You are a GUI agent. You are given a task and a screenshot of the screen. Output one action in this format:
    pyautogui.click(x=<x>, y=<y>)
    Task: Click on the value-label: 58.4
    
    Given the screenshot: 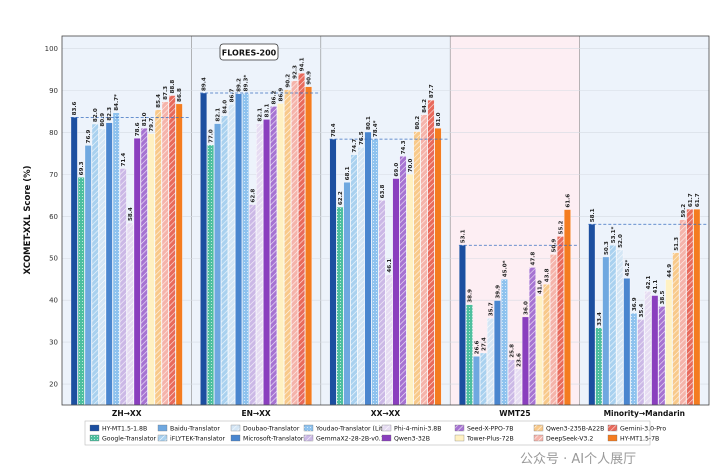 What is the action you would take?
    pyautogui.click(x=131, y=214)
    